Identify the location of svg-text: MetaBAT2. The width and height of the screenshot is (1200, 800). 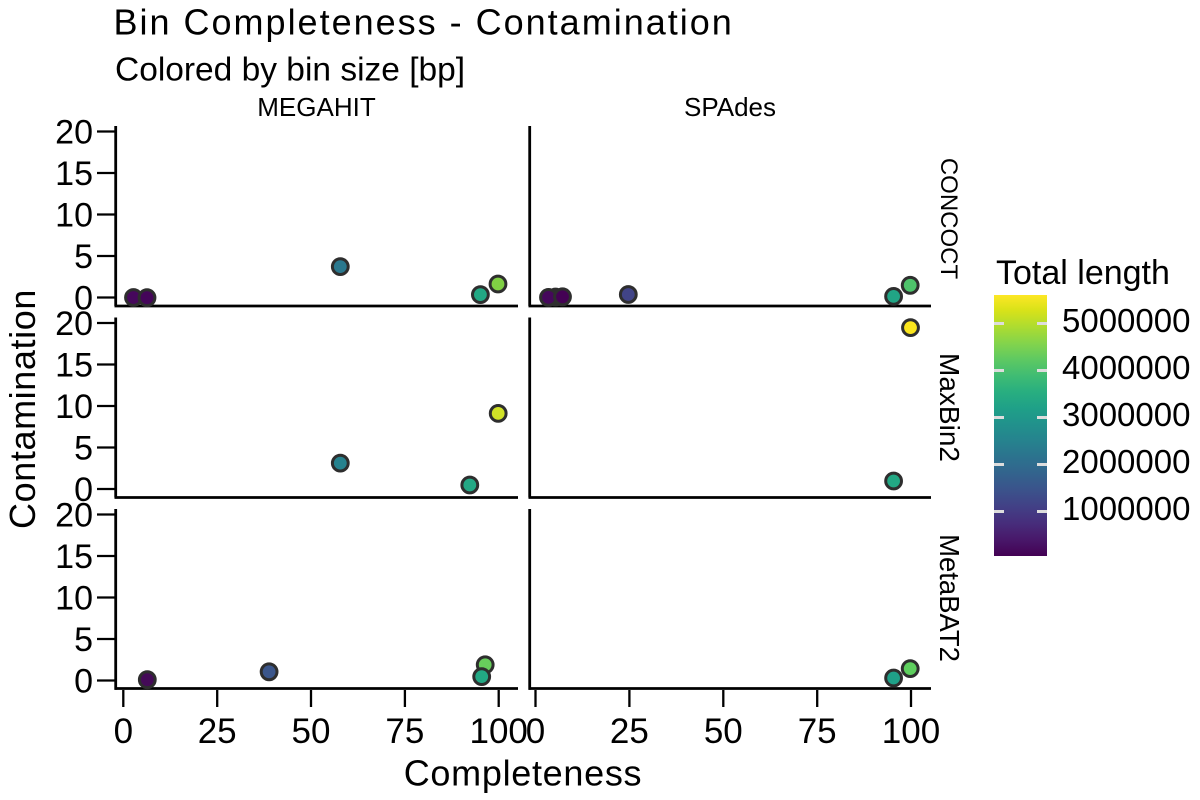
(949, 598).